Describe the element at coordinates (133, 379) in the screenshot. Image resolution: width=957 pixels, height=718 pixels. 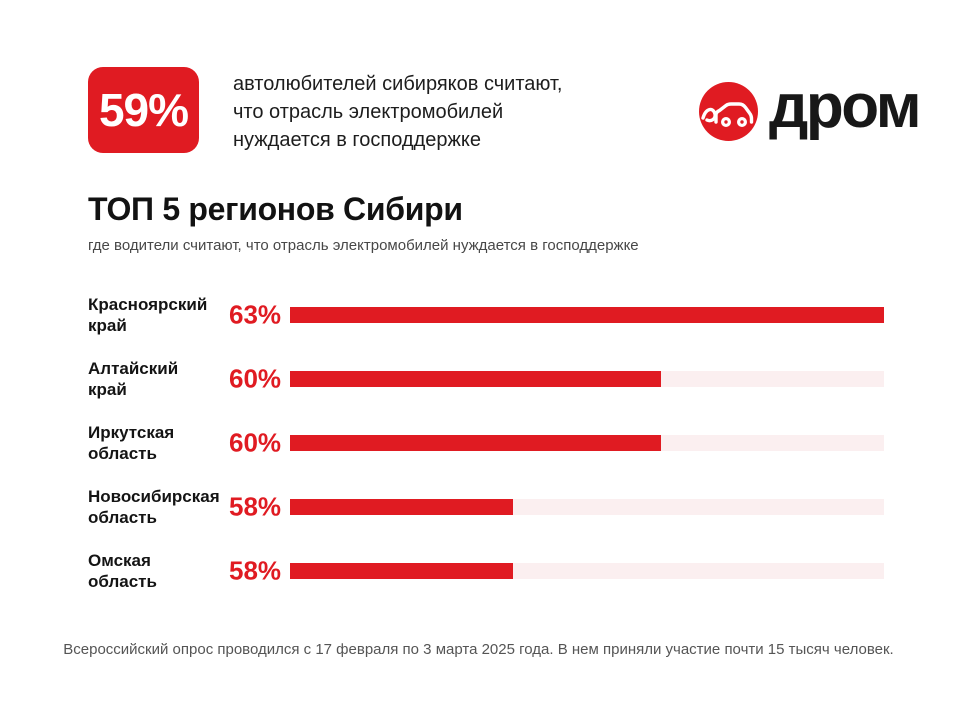
I see `bar-row-label: Алтайский край` at that location.